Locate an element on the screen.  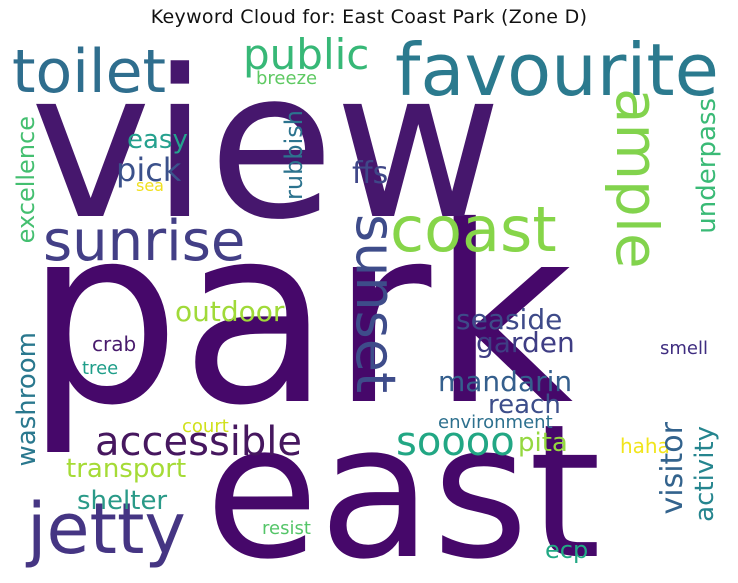
word-reach: reach is located at coordinates (524, 405).